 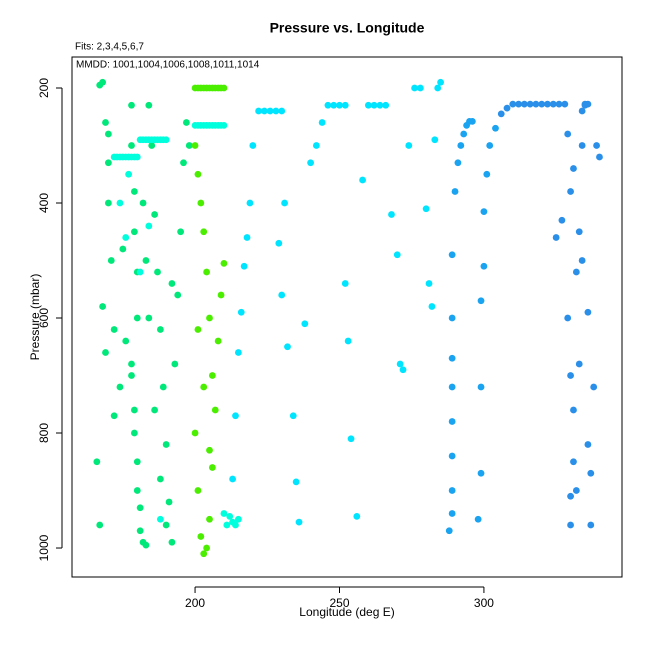 I want to click on x-axis-label: Longitude (deg E), so click(x=346, y=612).